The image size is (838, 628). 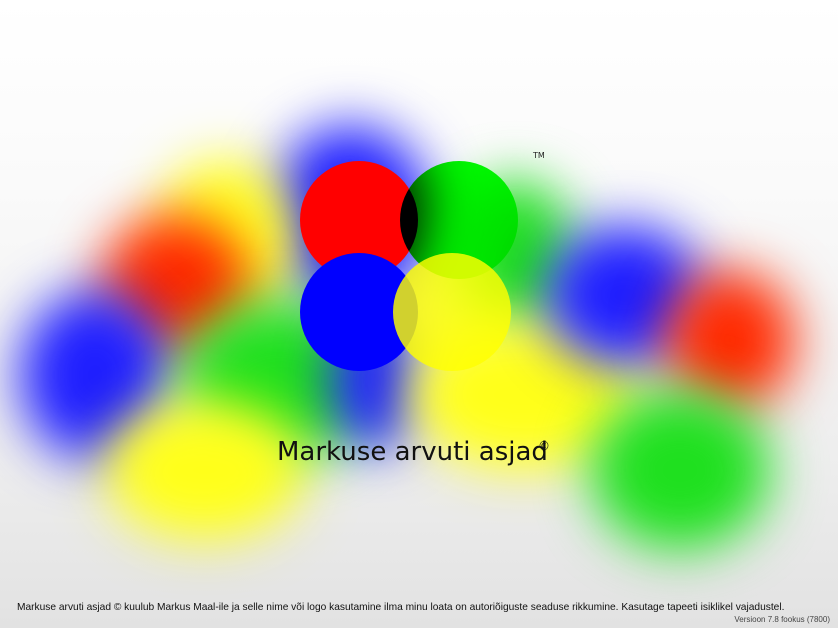 I want to click on copyright-symbol: ©, so click(x=544, y=446).